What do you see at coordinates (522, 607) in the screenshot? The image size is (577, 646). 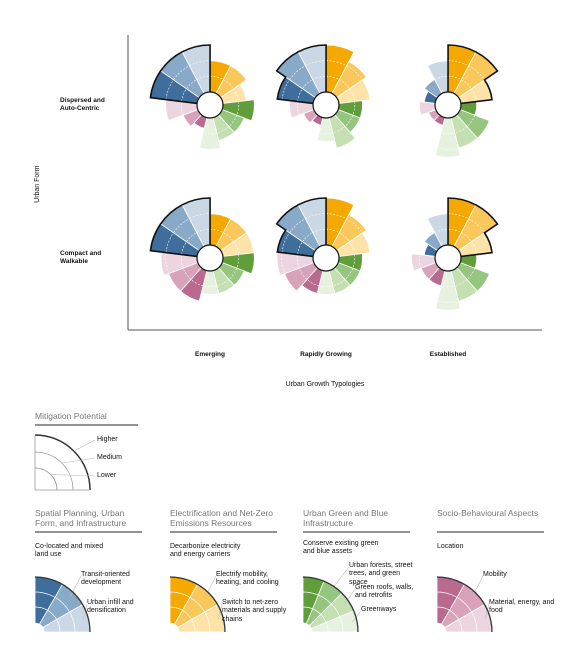 I see `category-item: Material, energy, and food` at bounding box center [522, 607].